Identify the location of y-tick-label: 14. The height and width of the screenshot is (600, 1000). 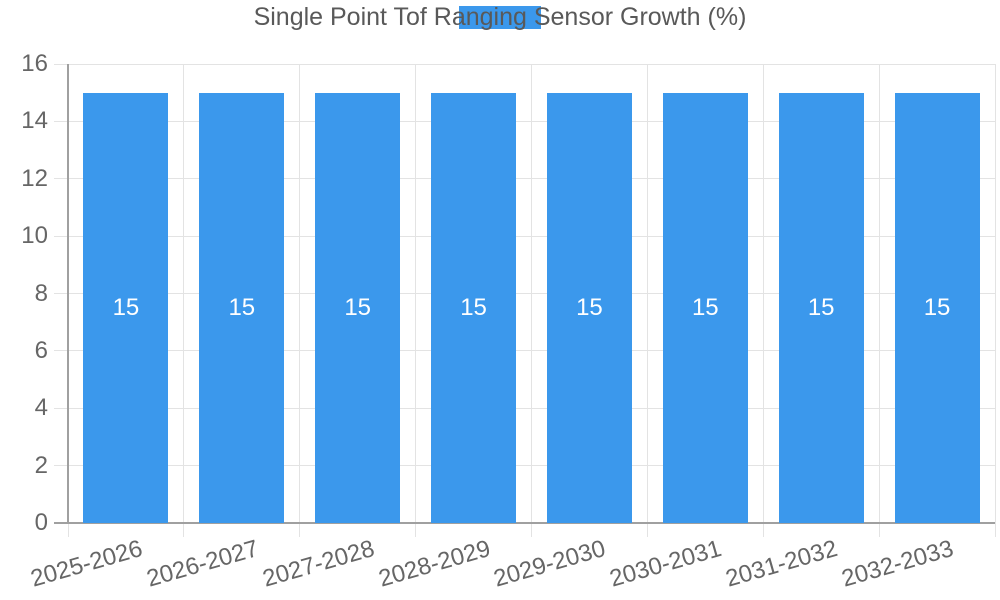
(34, 121).